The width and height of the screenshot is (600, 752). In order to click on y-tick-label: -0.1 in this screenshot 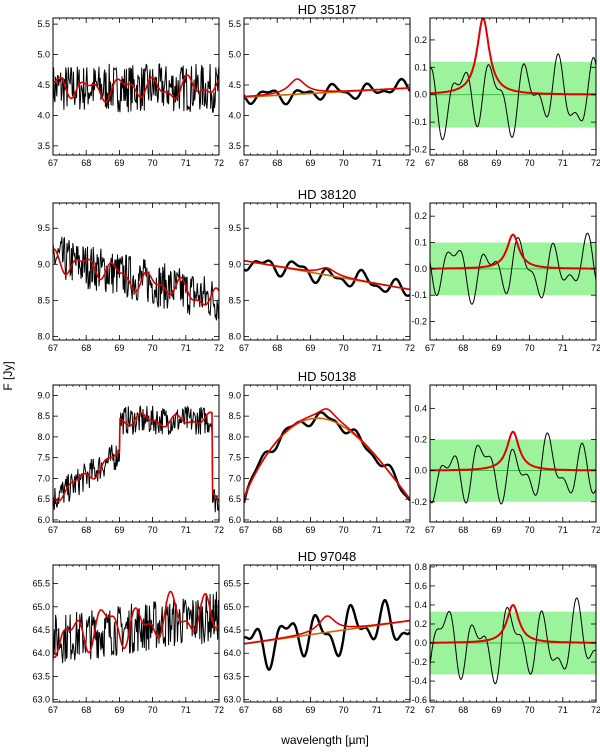, I will do `click(419, 295)`.